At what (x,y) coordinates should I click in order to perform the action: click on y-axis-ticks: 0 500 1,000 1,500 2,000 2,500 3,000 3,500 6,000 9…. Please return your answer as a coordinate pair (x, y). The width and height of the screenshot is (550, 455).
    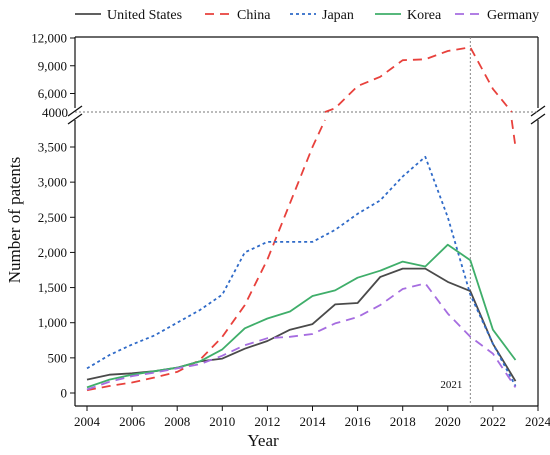
    Looking at the image, I should click on (53, 216).